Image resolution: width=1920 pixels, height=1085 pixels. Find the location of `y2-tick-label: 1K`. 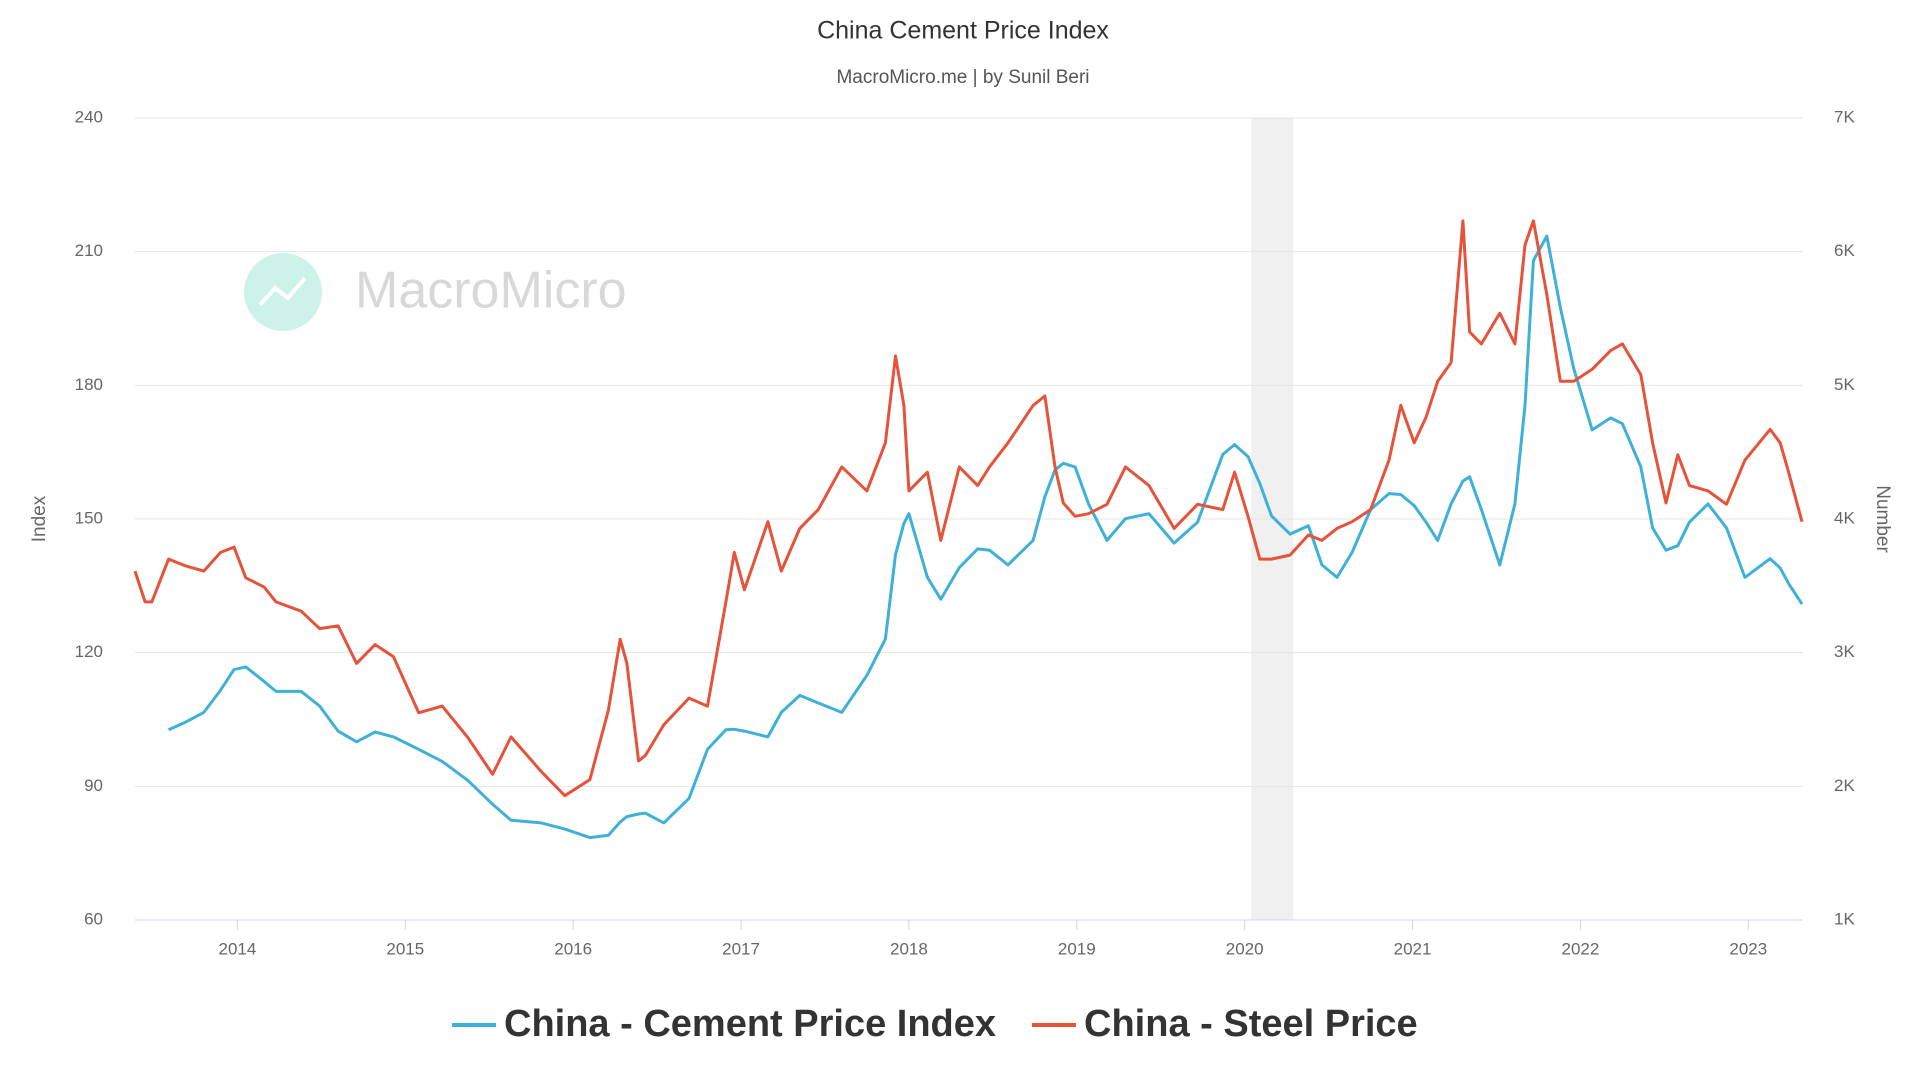

y2-tick-label: 1K is located at coordinates (1844, 918).